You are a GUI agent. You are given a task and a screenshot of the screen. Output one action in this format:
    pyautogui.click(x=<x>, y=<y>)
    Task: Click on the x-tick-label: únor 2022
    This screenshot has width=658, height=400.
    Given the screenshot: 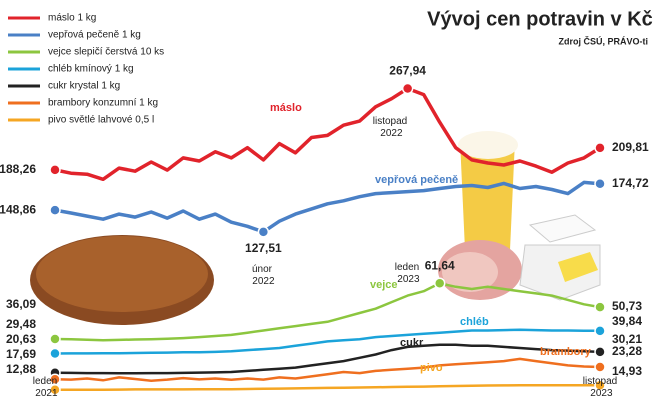 What is the action you would take?
    pyautogui.click(x=261, y=275)
    